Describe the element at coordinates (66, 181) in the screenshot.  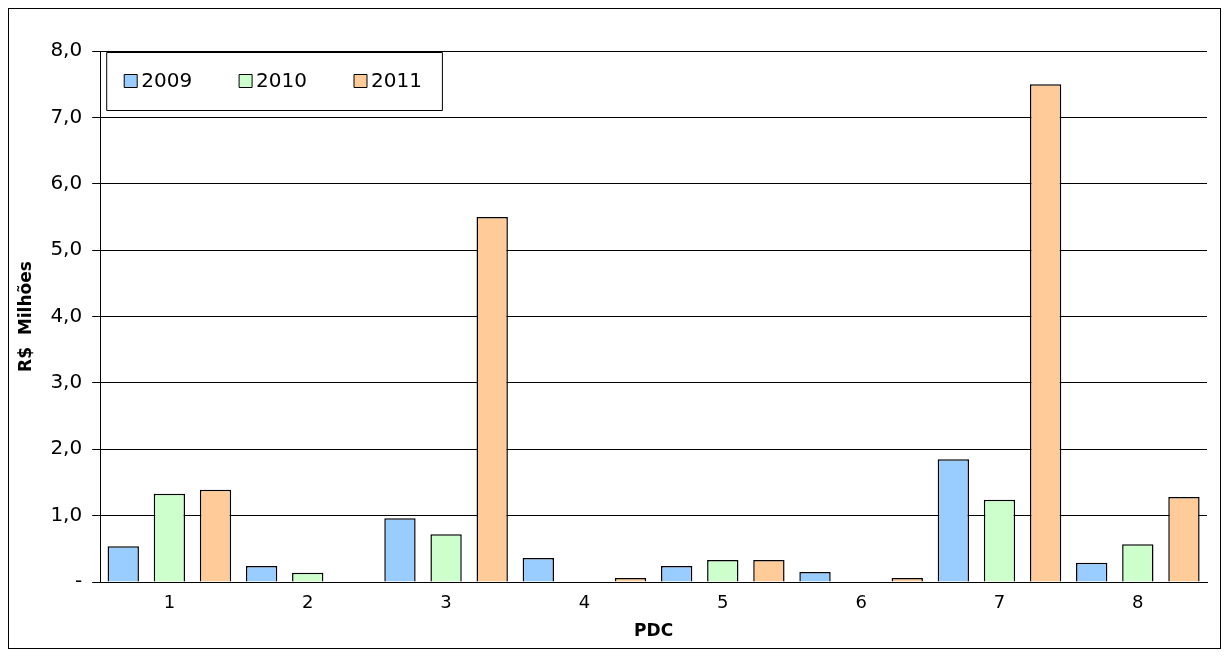
I see `y-tick-label: 6,0` at that location.